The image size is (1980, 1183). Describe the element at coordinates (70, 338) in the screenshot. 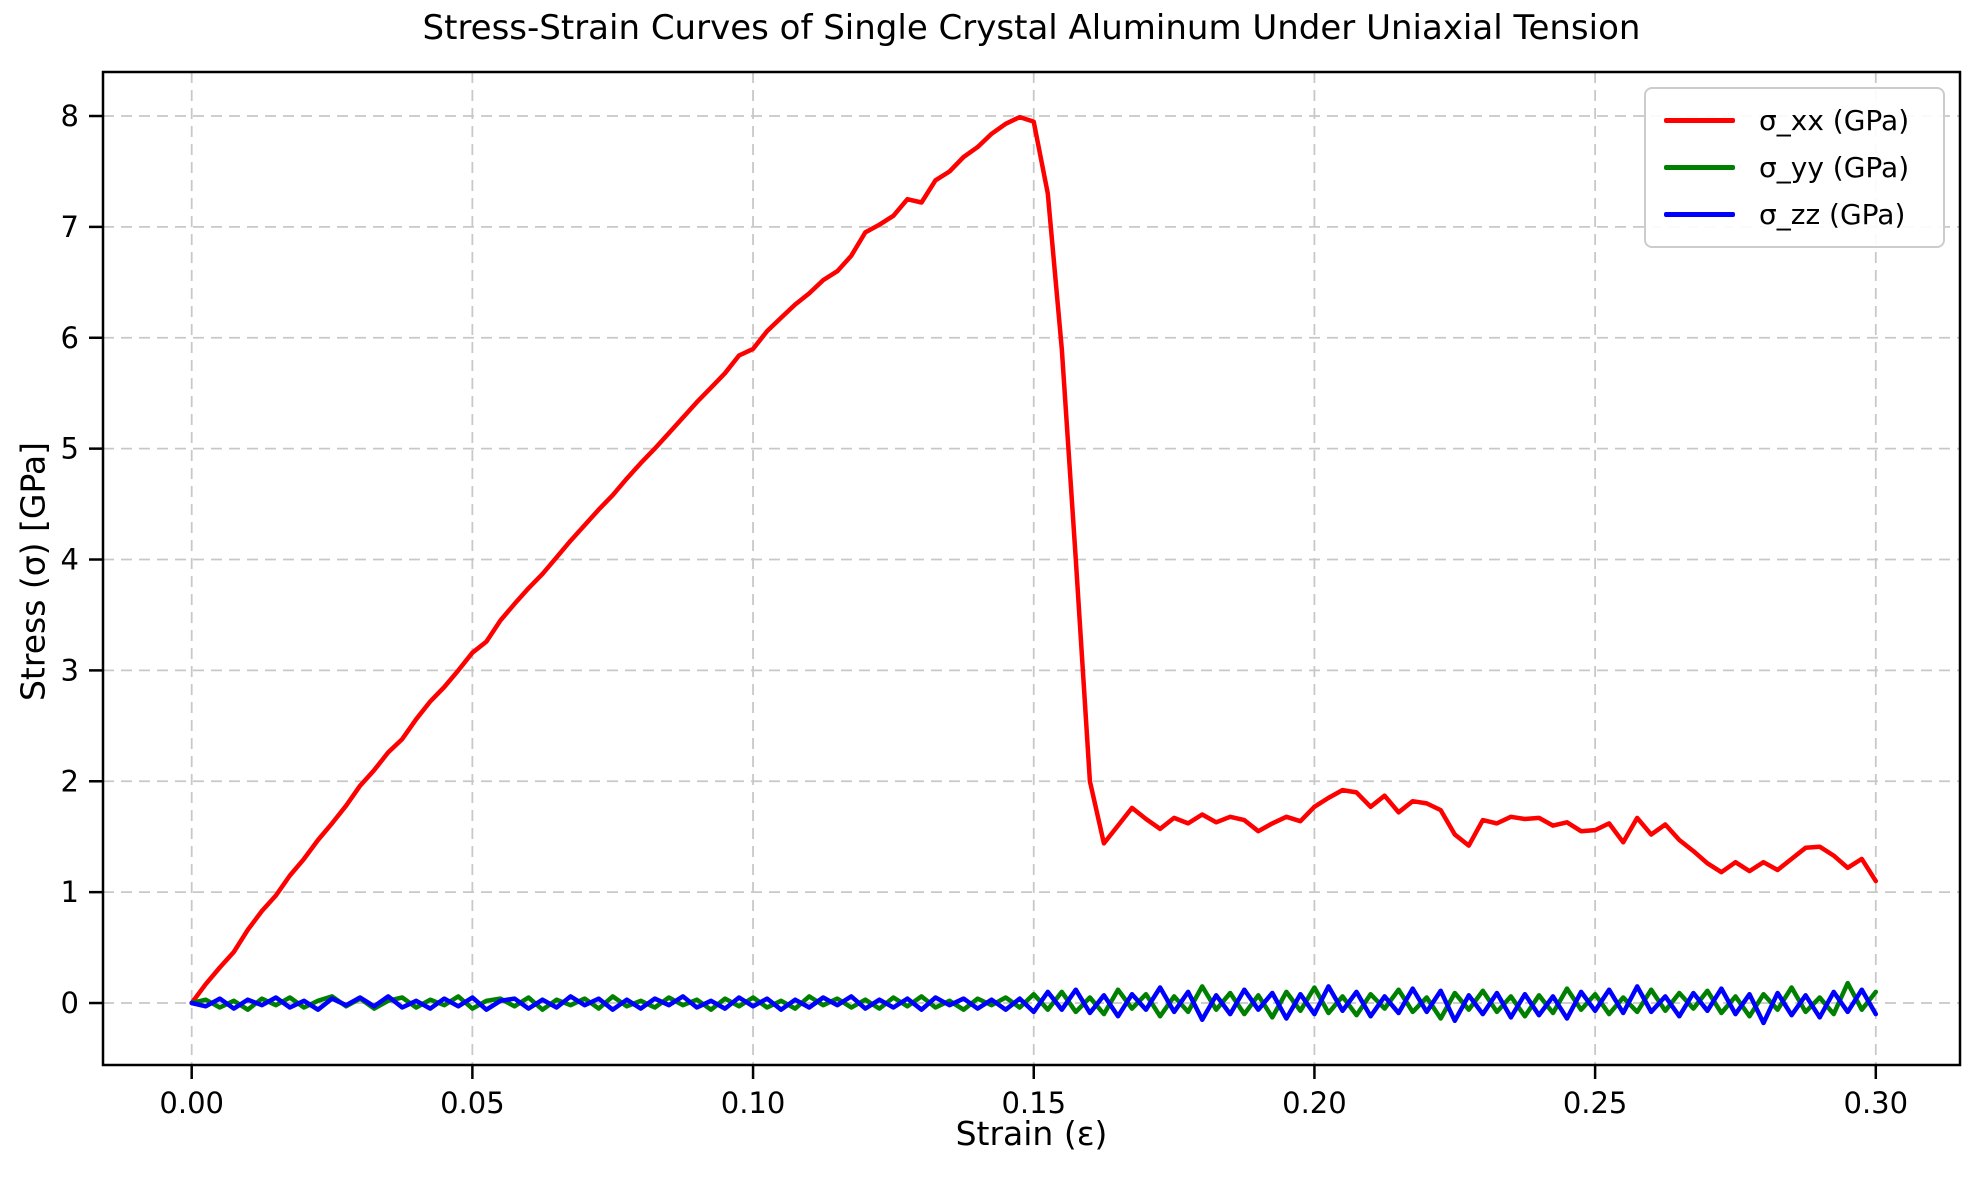

I see `y-tick-label: 6` at that location.